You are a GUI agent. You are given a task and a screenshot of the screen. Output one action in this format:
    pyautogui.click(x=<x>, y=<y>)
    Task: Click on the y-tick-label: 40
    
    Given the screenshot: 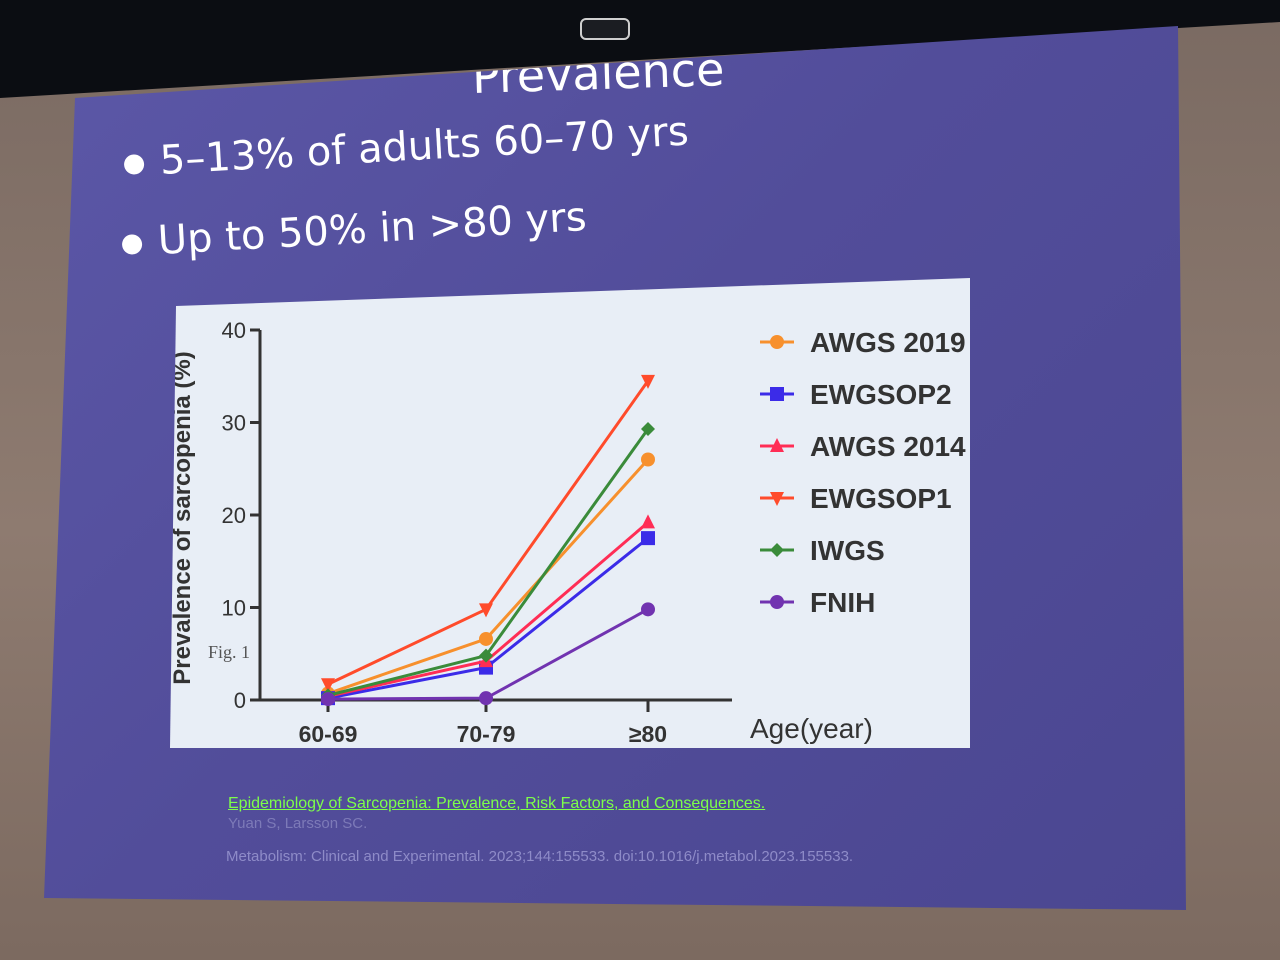 What is the action you would take?
    pyautogui.click(x=234, y=330)
    